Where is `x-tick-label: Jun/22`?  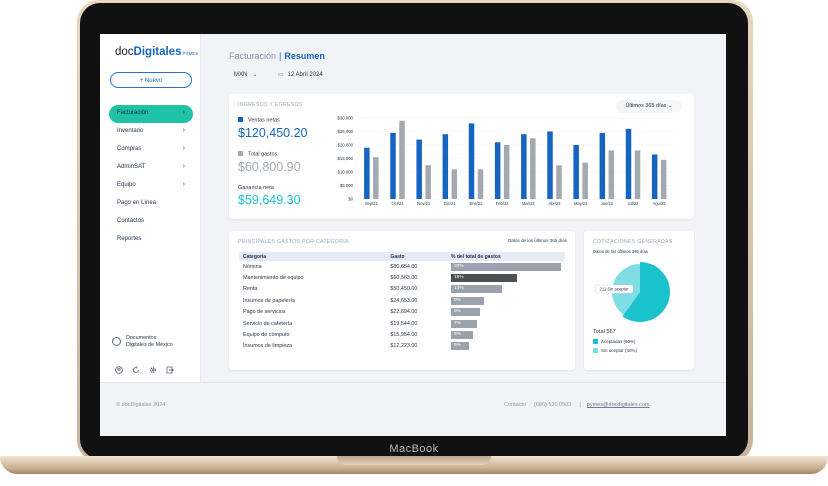 x-tick-label: Jun/22 is located at coordinates (607, 203).